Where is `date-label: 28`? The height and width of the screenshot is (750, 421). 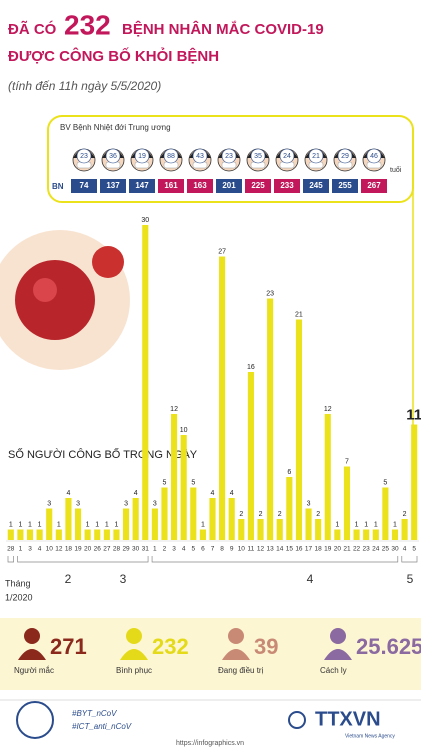 date-label: 28 is located at coordinates (117, 549).